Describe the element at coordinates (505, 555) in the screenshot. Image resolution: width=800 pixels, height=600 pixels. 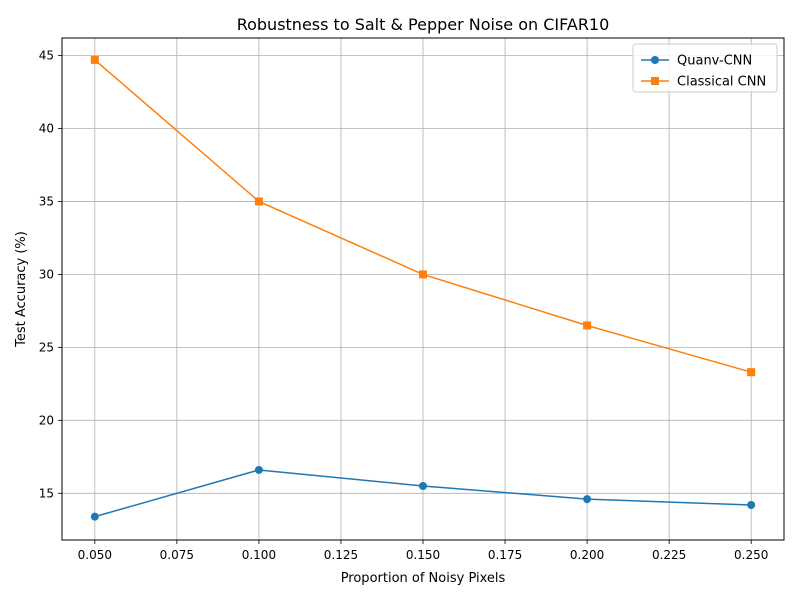
I see `x-tick-label: 0.175` at that location.